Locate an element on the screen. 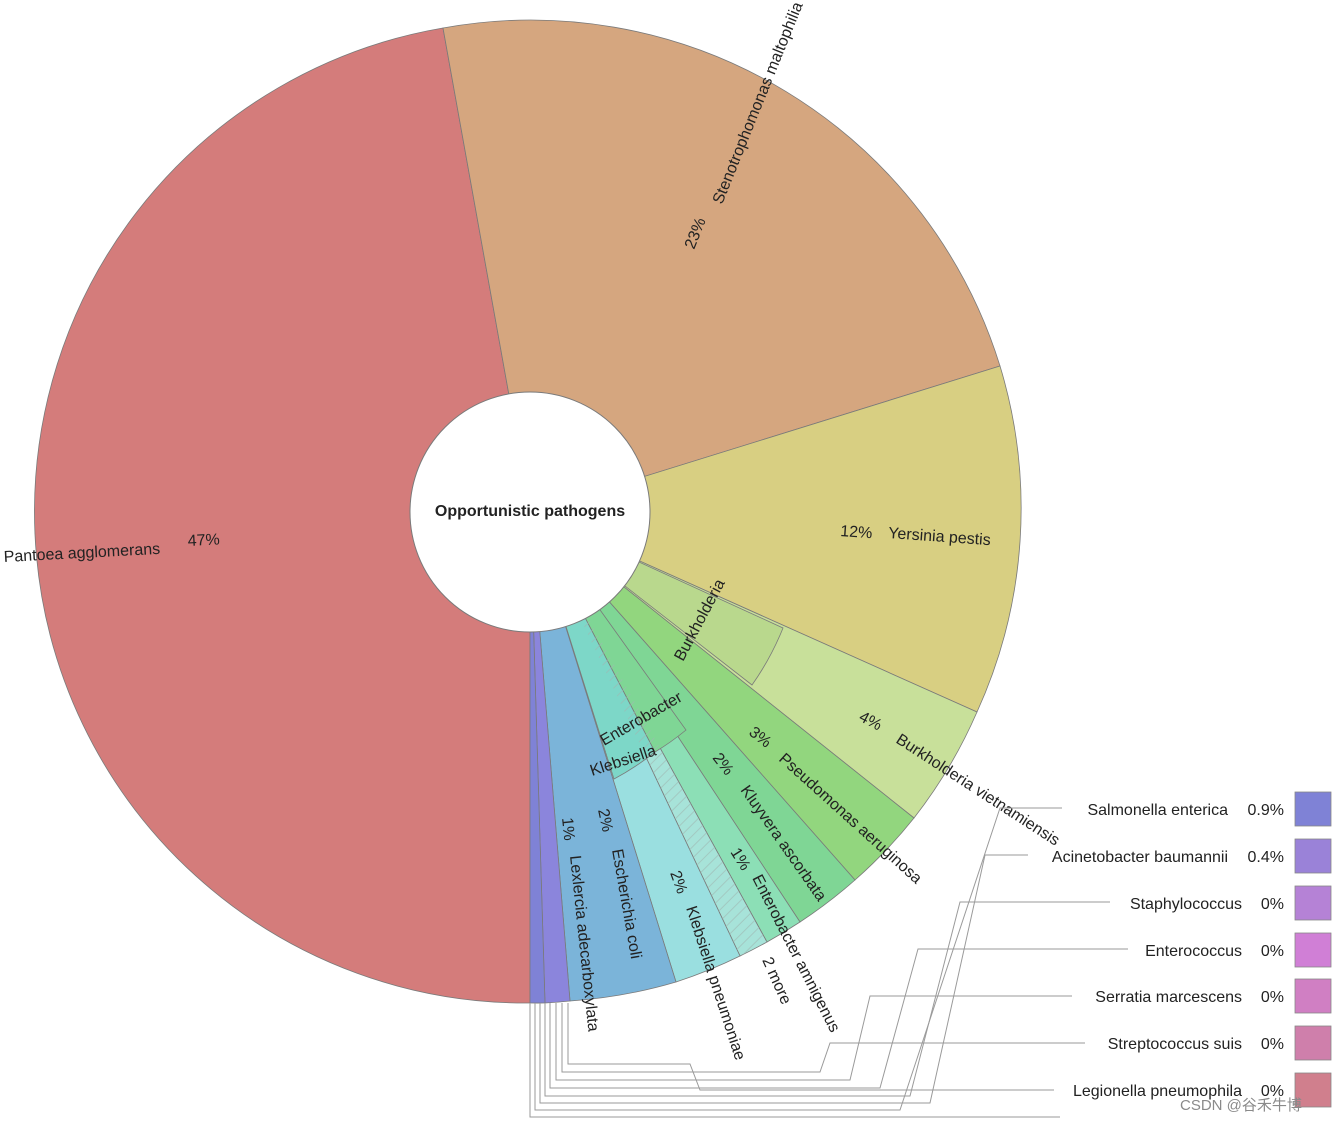  hatch-2-more is located at coordinates (648, 734).